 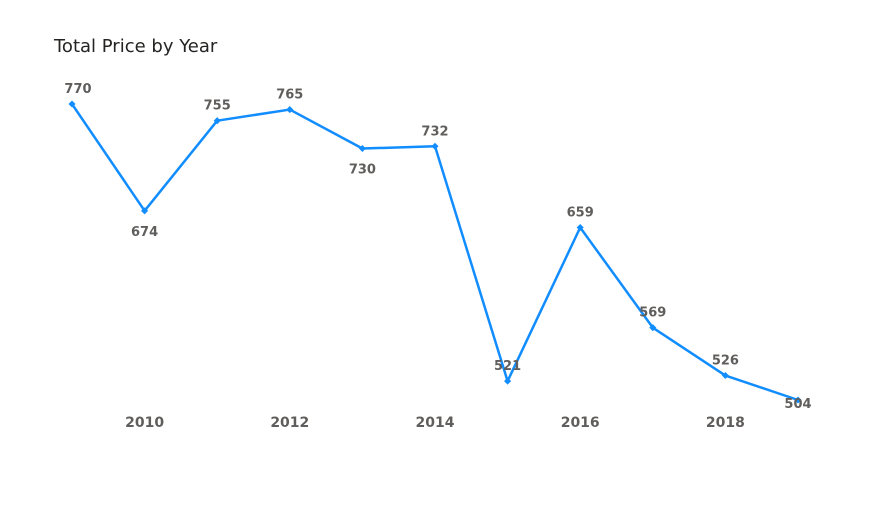 I want to click on x-tick-label: 2018, so click(x=725, y=423).